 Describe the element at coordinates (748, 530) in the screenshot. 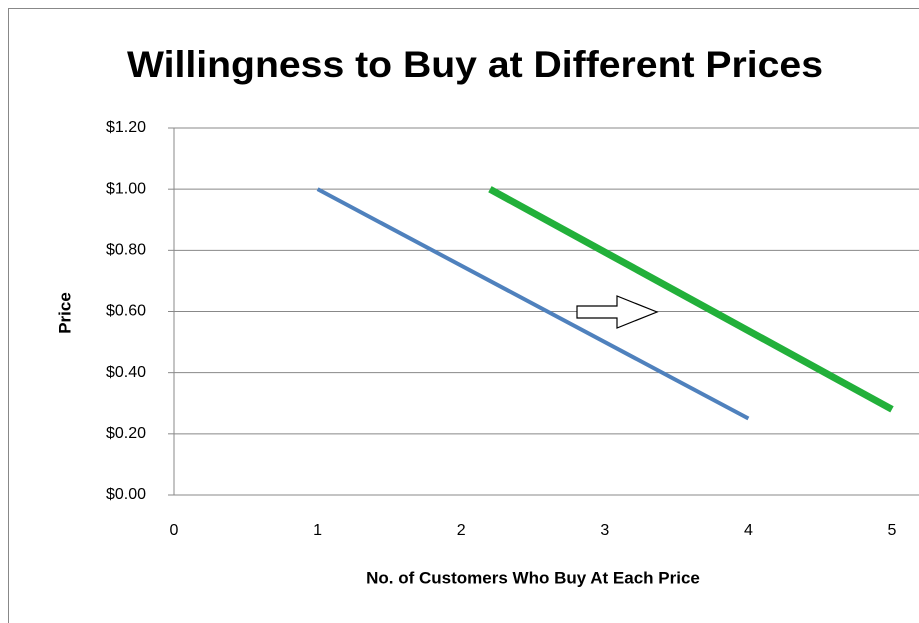

I see `x-tick-label: 4` at that location.